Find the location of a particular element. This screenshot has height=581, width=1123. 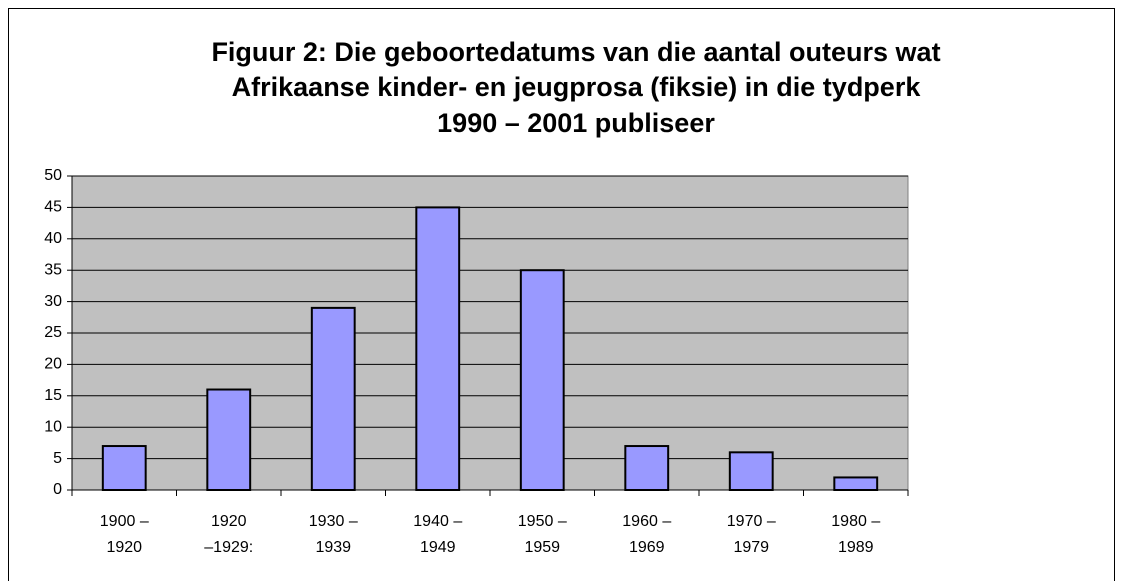

y-tick-label: 25 is located at coordinates (53, 332).